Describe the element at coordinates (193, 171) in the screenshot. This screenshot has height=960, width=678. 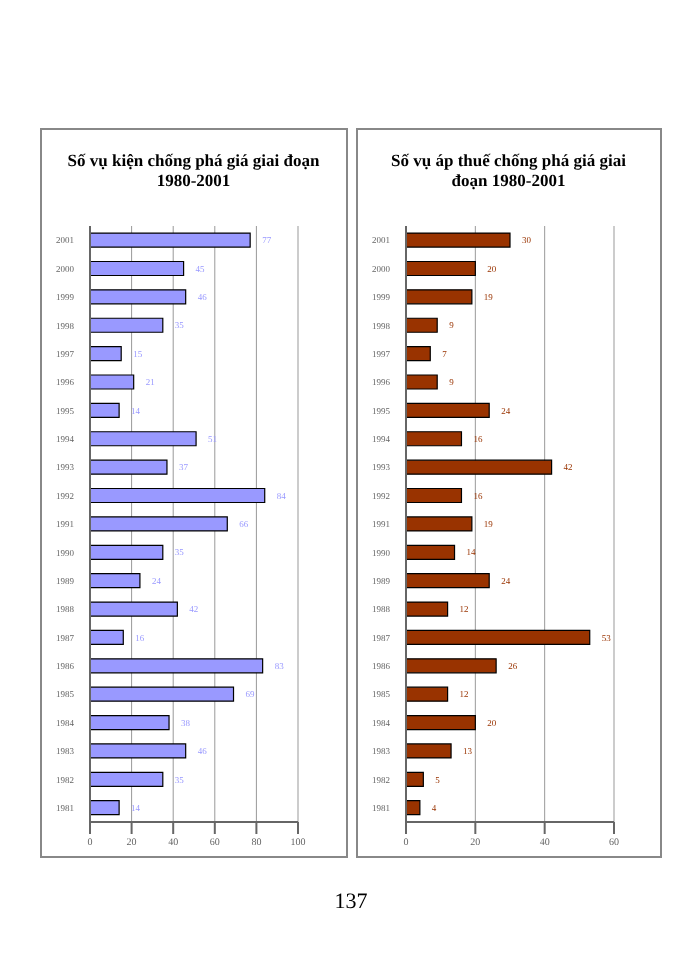
I see `chart-title: Số vụ kiện chống phá giá giai đoạn 1980-2001` at that location.